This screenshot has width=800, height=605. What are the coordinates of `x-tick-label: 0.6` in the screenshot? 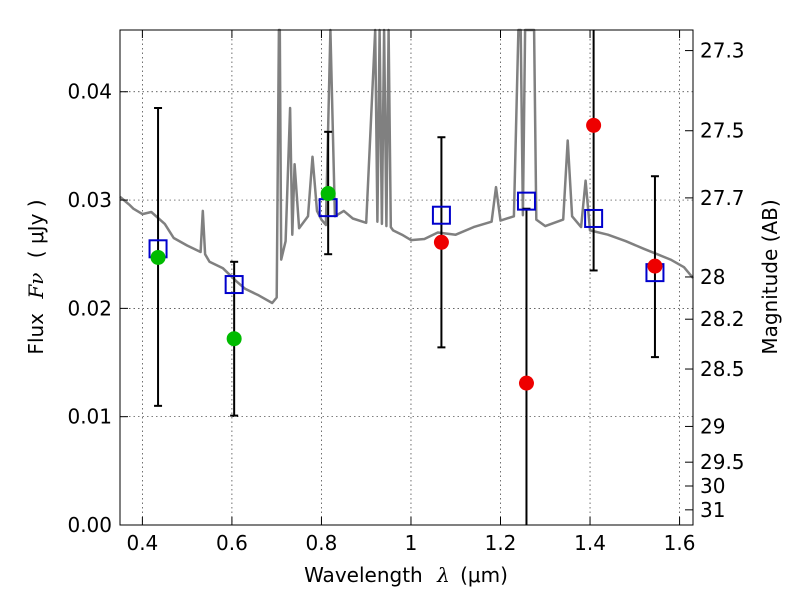 It's located at (232, 543).